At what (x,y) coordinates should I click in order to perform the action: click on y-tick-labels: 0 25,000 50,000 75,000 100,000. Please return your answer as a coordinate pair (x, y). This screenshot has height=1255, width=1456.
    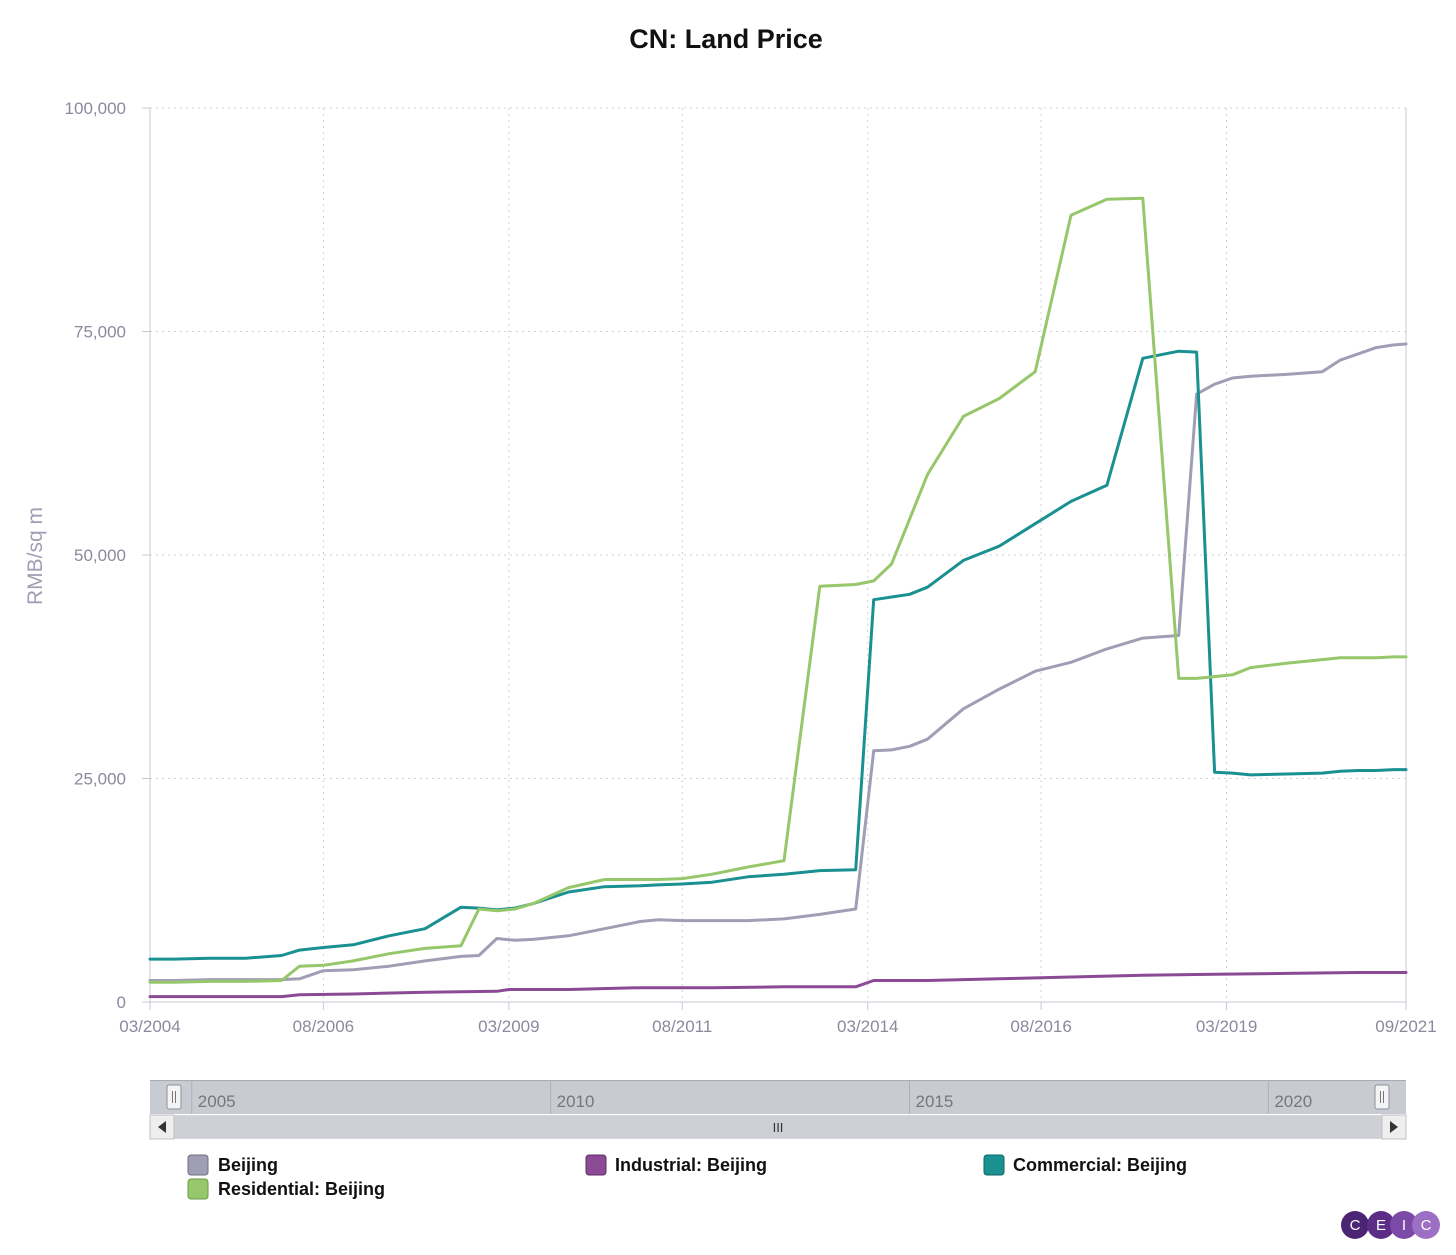
    Looking at the image, I should click on (107, 555).